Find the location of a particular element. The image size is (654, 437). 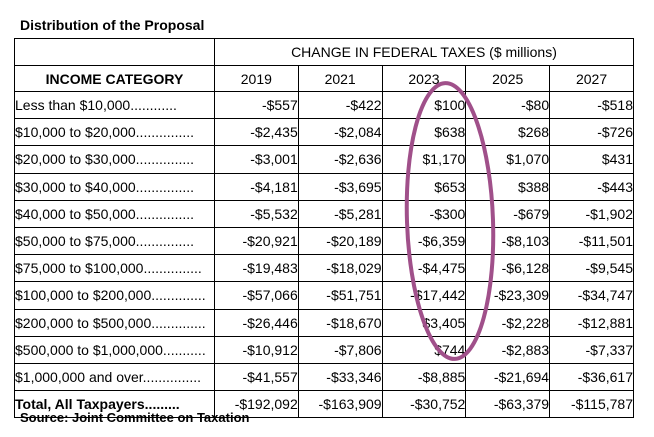

total-value: -$63,379 is located at coordinates (508, 404).